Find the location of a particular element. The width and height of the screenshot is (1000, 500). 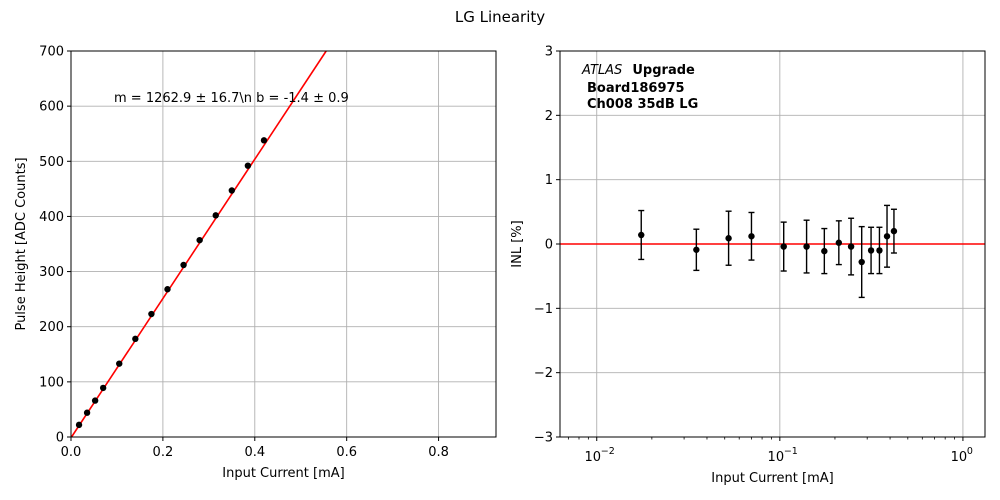

left-x-tick-label: 0.2 is located at coordinates (163, 452).